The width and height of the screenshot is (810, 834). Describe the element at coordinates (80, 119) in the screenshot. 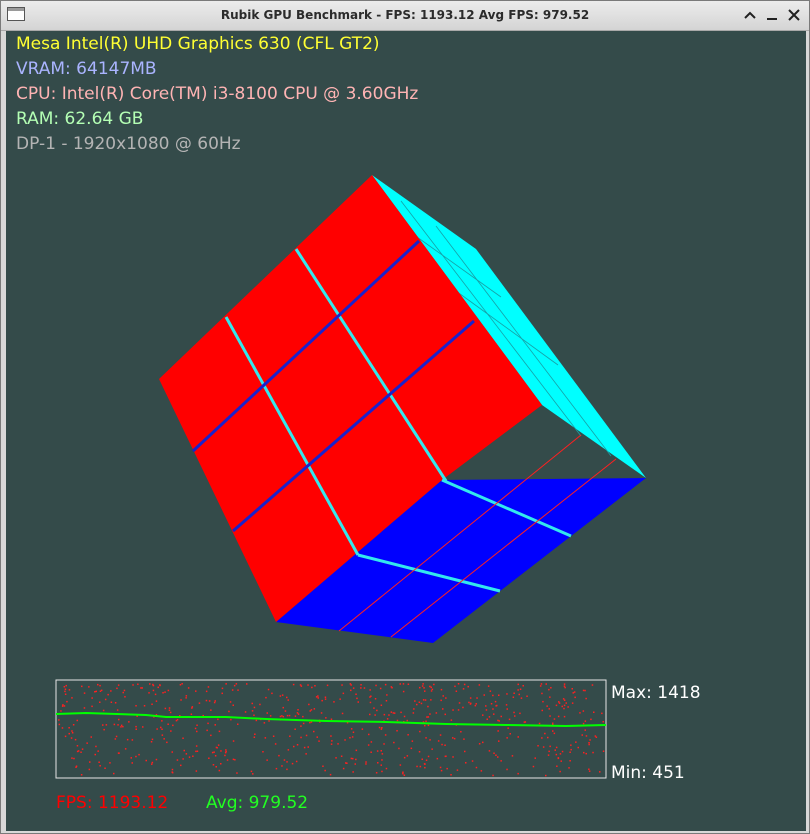

I see `ram-text: RAM: 62.64 GB` at that location.